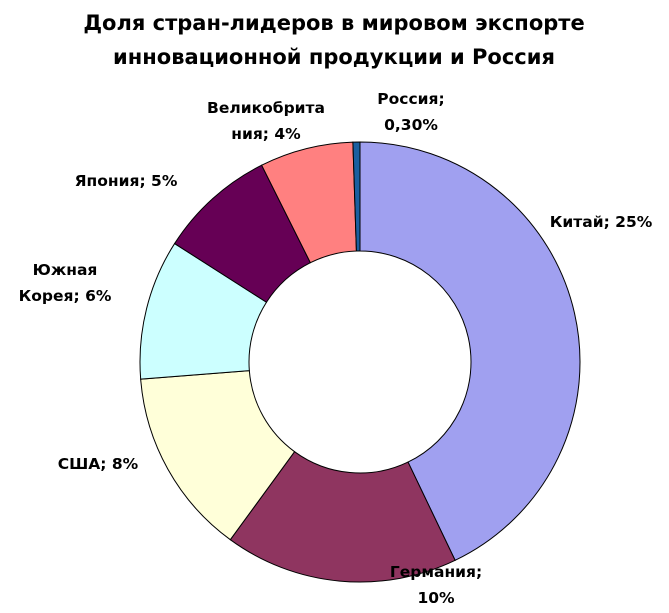 Image resolution: width=669 pixels, height=613 pixels. What do you see at coordinates (266, 108) in the screenshot?
I see `slice-label-line: Великобрита` at bounding box center [266, 108].